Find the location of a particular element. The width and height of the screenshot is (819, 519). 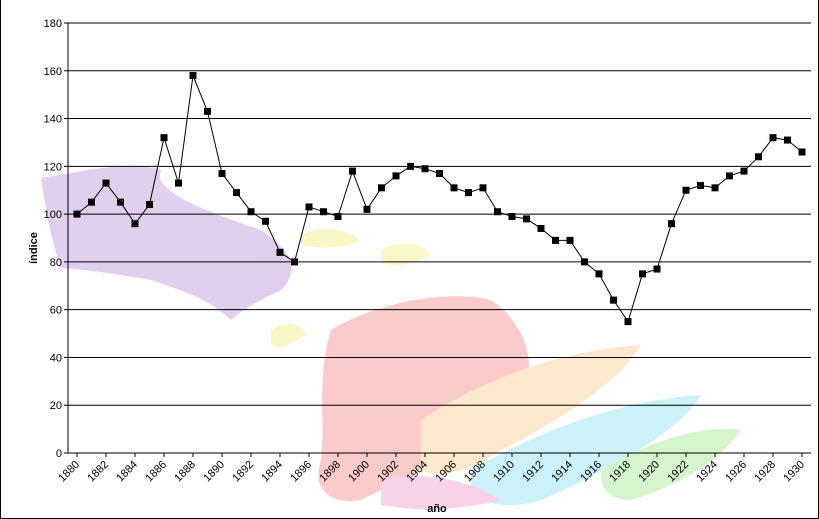

x-tick-label: 1892 is located at coordinates (243, 472).